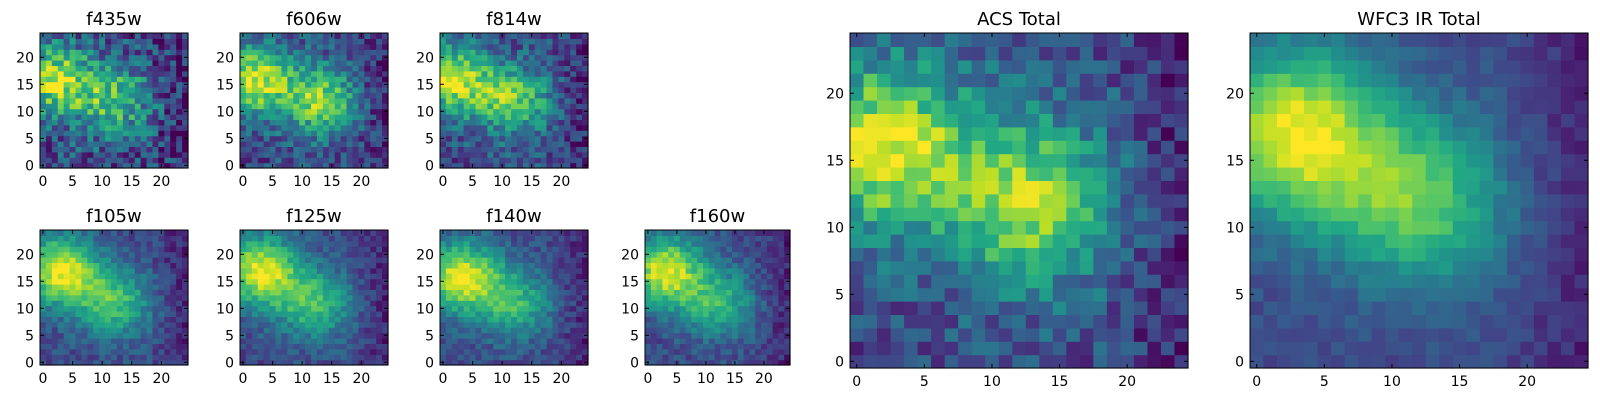  I want to click on x-tick-label: 5, so click(676, 379).